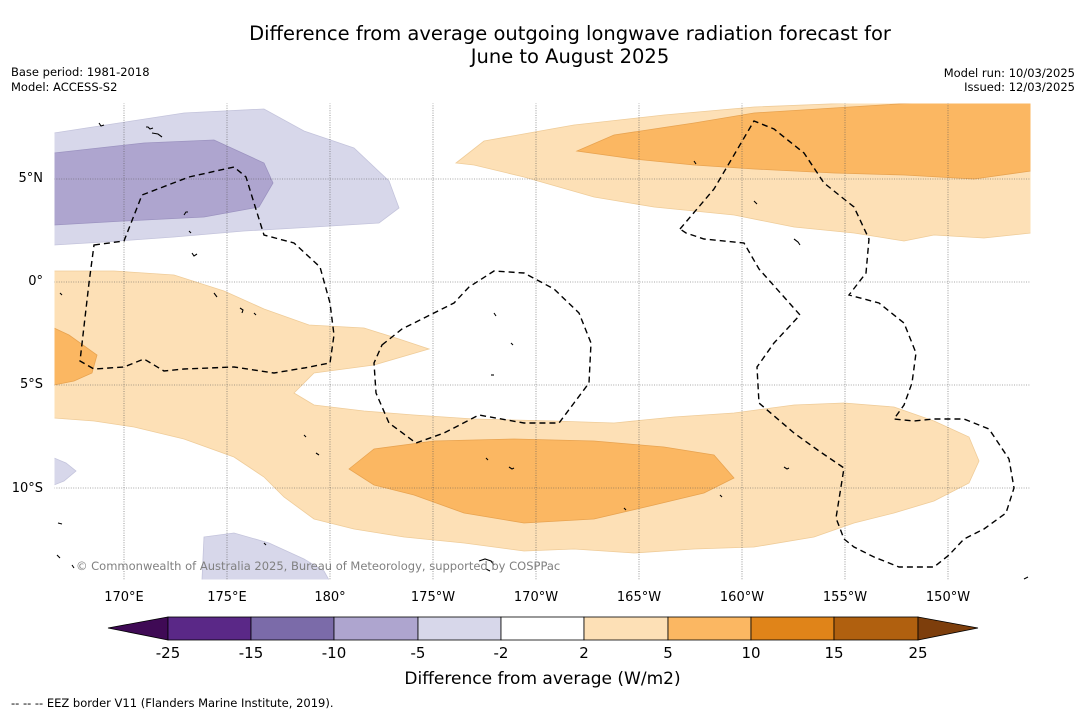  Describe the element at coordinates (27, 488) in the screenshot. I see `lat-label-10s: 10°S` at that location.